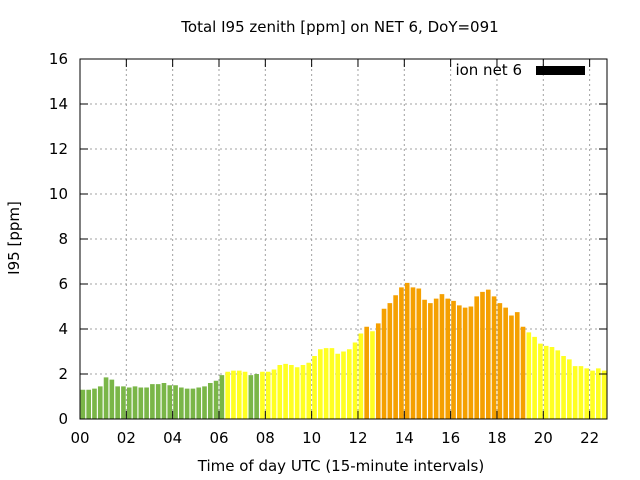  I want to click on x-tick-label: 20, so click(543, 438).